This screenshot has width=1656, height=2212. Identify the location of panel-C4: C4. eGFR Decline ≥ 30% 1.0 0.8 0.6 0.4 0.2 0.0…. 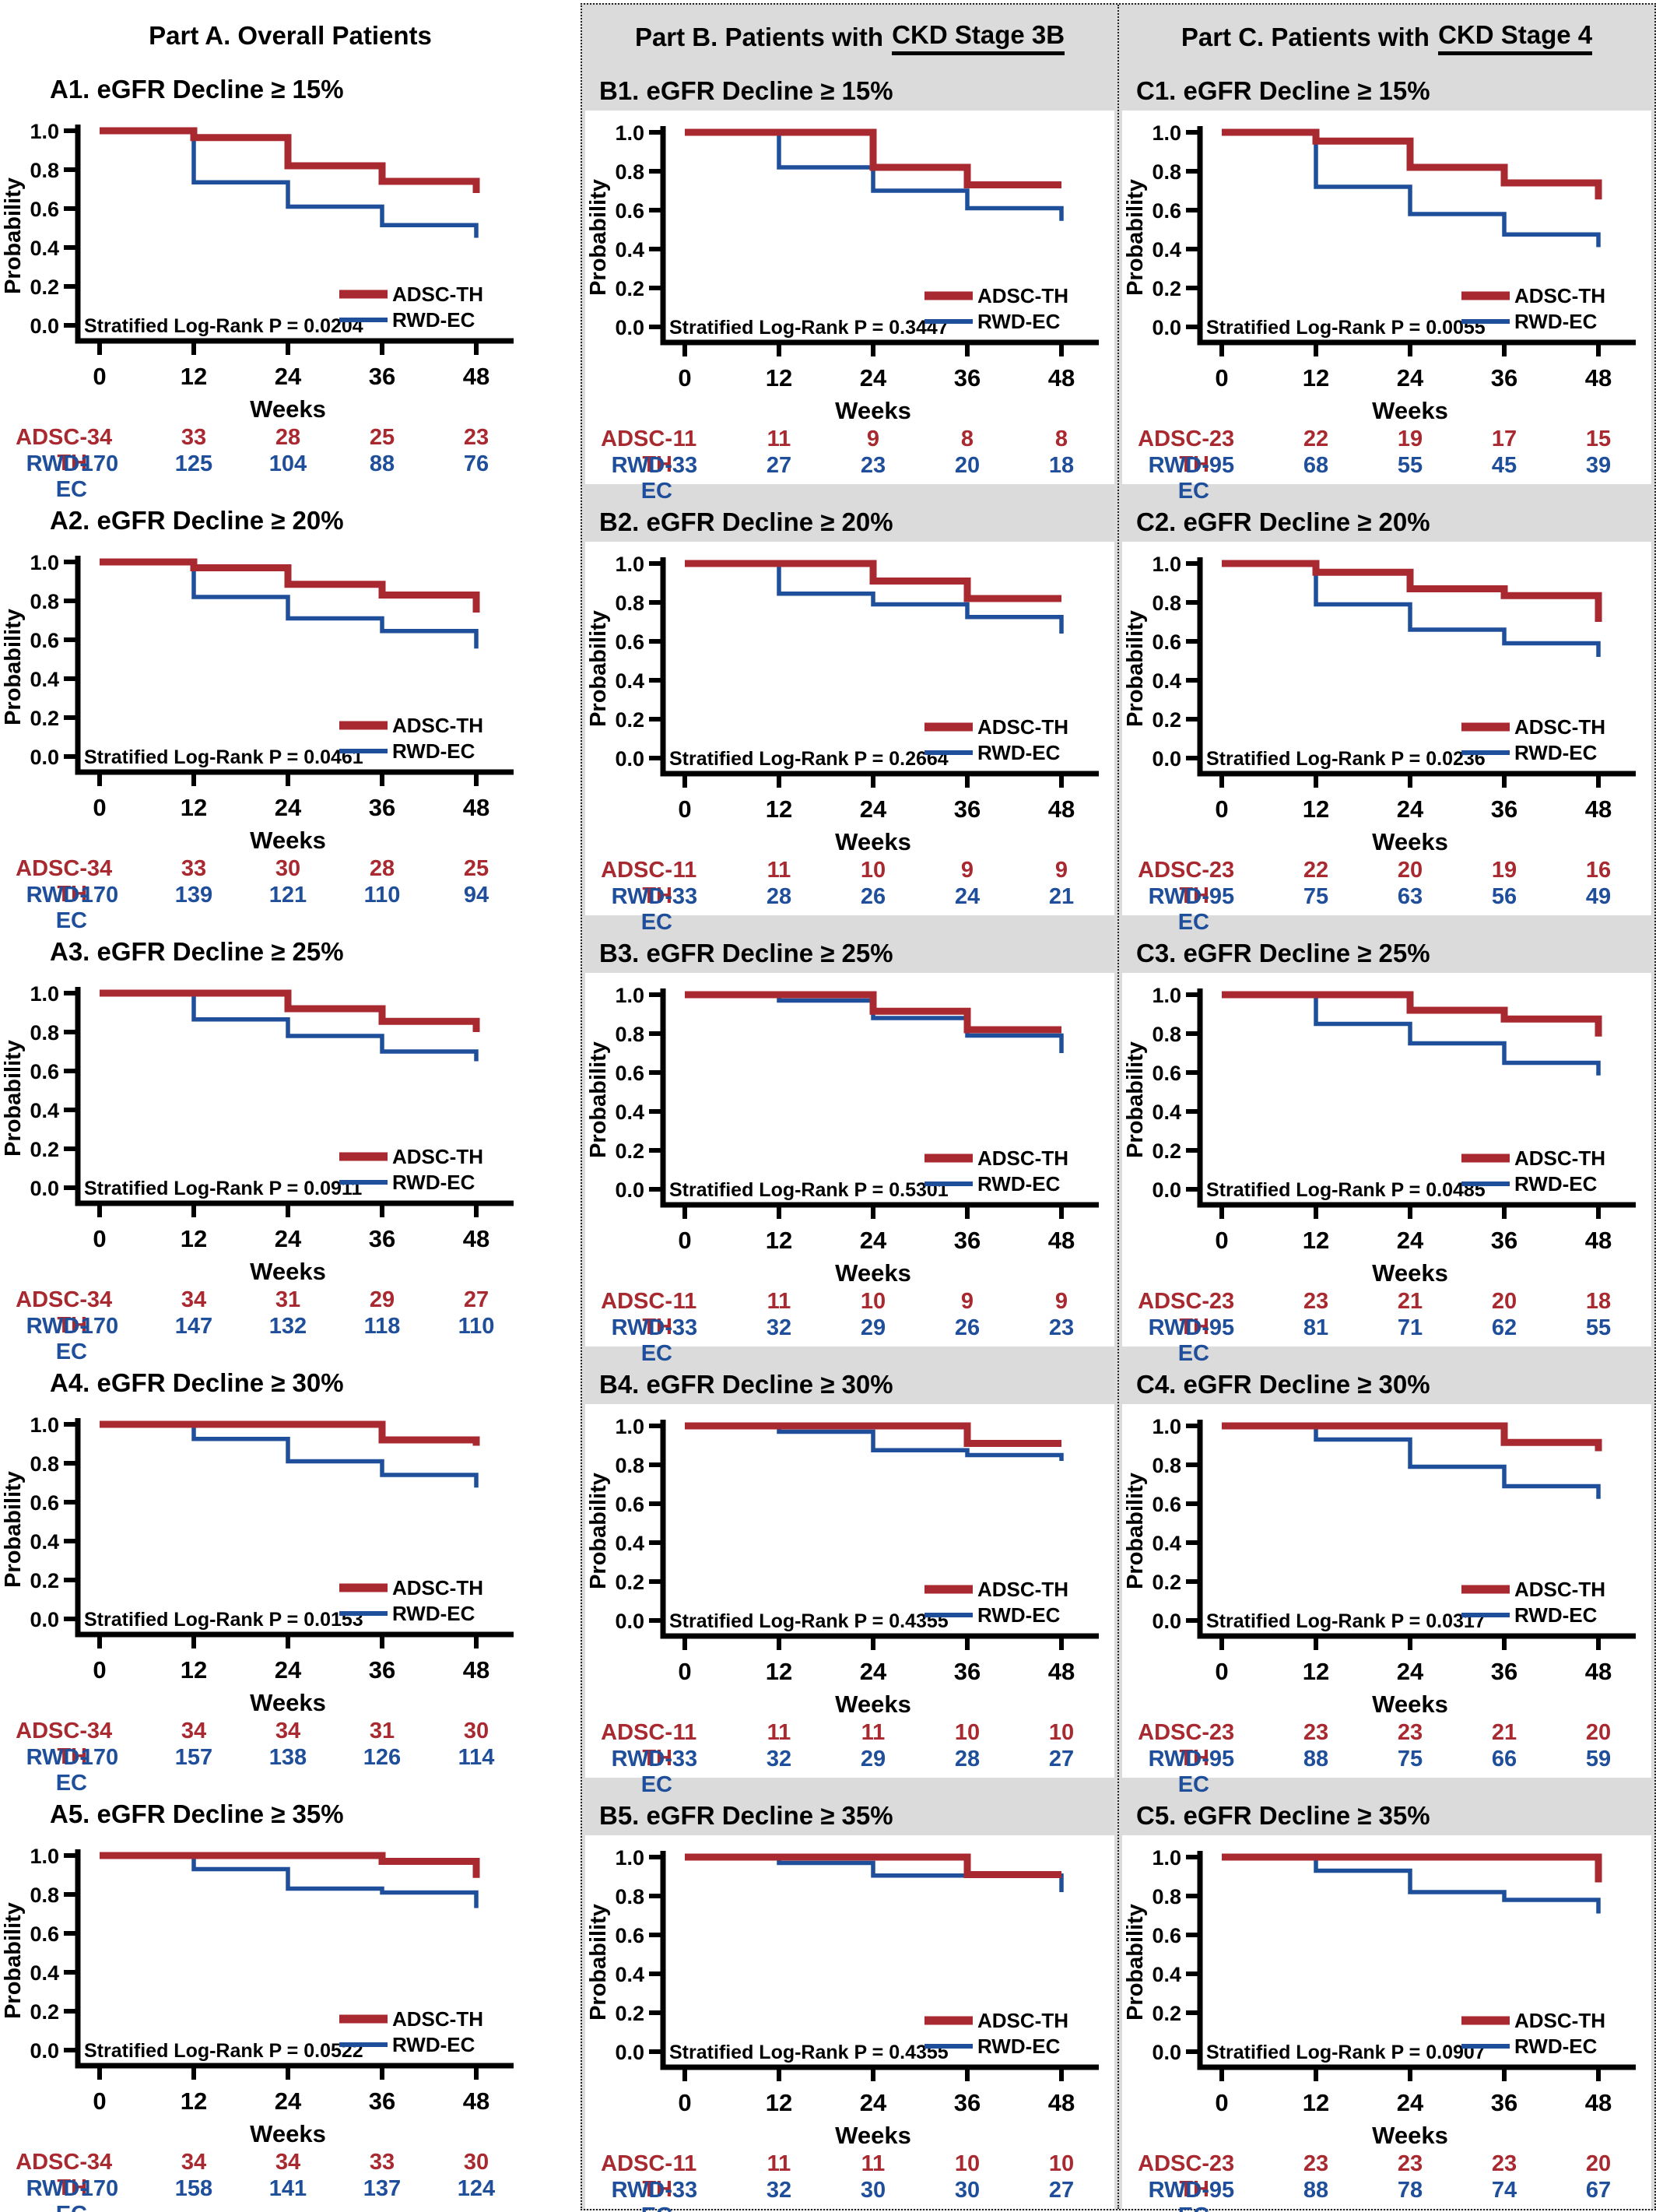
(1386, 1580).